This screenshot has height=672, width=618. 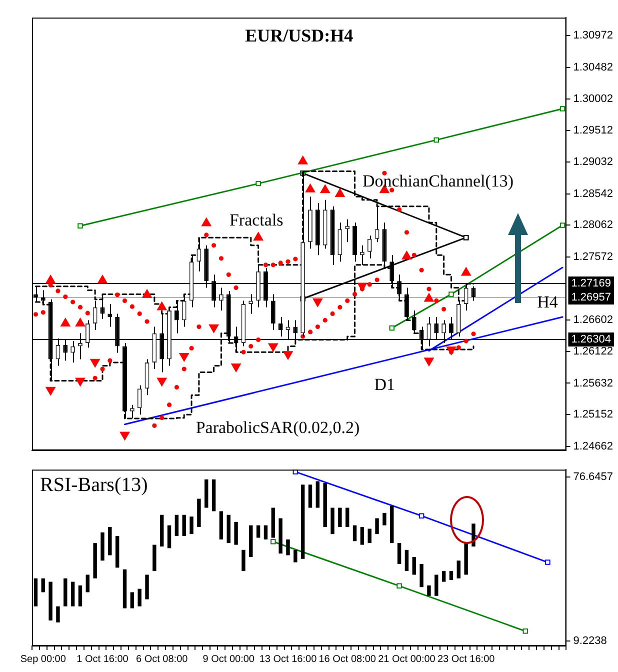 What do you see at coordinates (94, 485) in the screenshot?
I see `chart-title: RSI-Bars(13)` at bounding box center [94, 485].